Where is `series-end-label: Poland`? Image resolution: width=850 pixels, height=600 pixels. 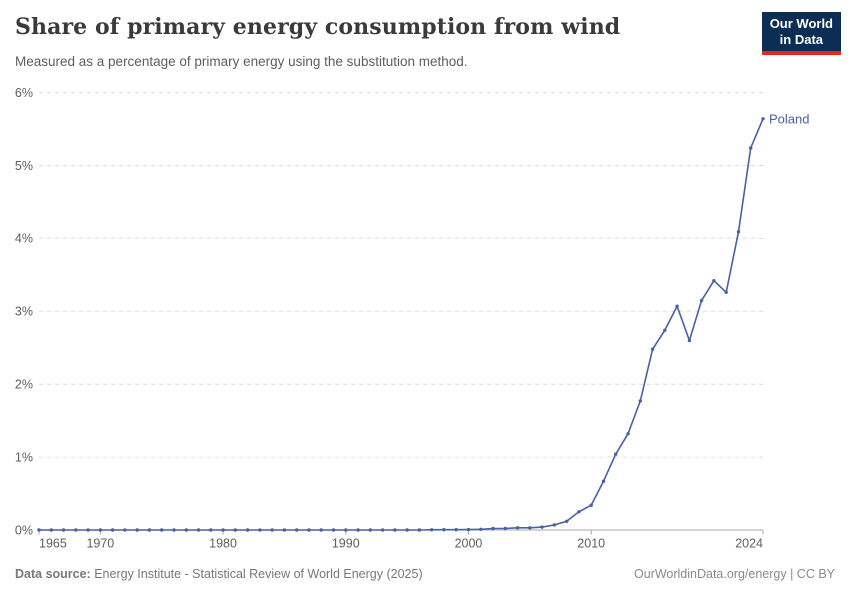
series-end-label: Poland is located at coordinates (789, 118).